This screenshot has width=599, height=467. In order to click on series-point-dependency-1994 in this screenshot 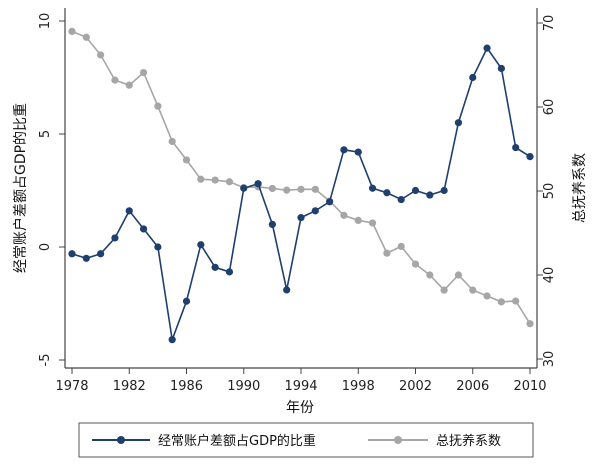, I will do `click(301, 189)`.